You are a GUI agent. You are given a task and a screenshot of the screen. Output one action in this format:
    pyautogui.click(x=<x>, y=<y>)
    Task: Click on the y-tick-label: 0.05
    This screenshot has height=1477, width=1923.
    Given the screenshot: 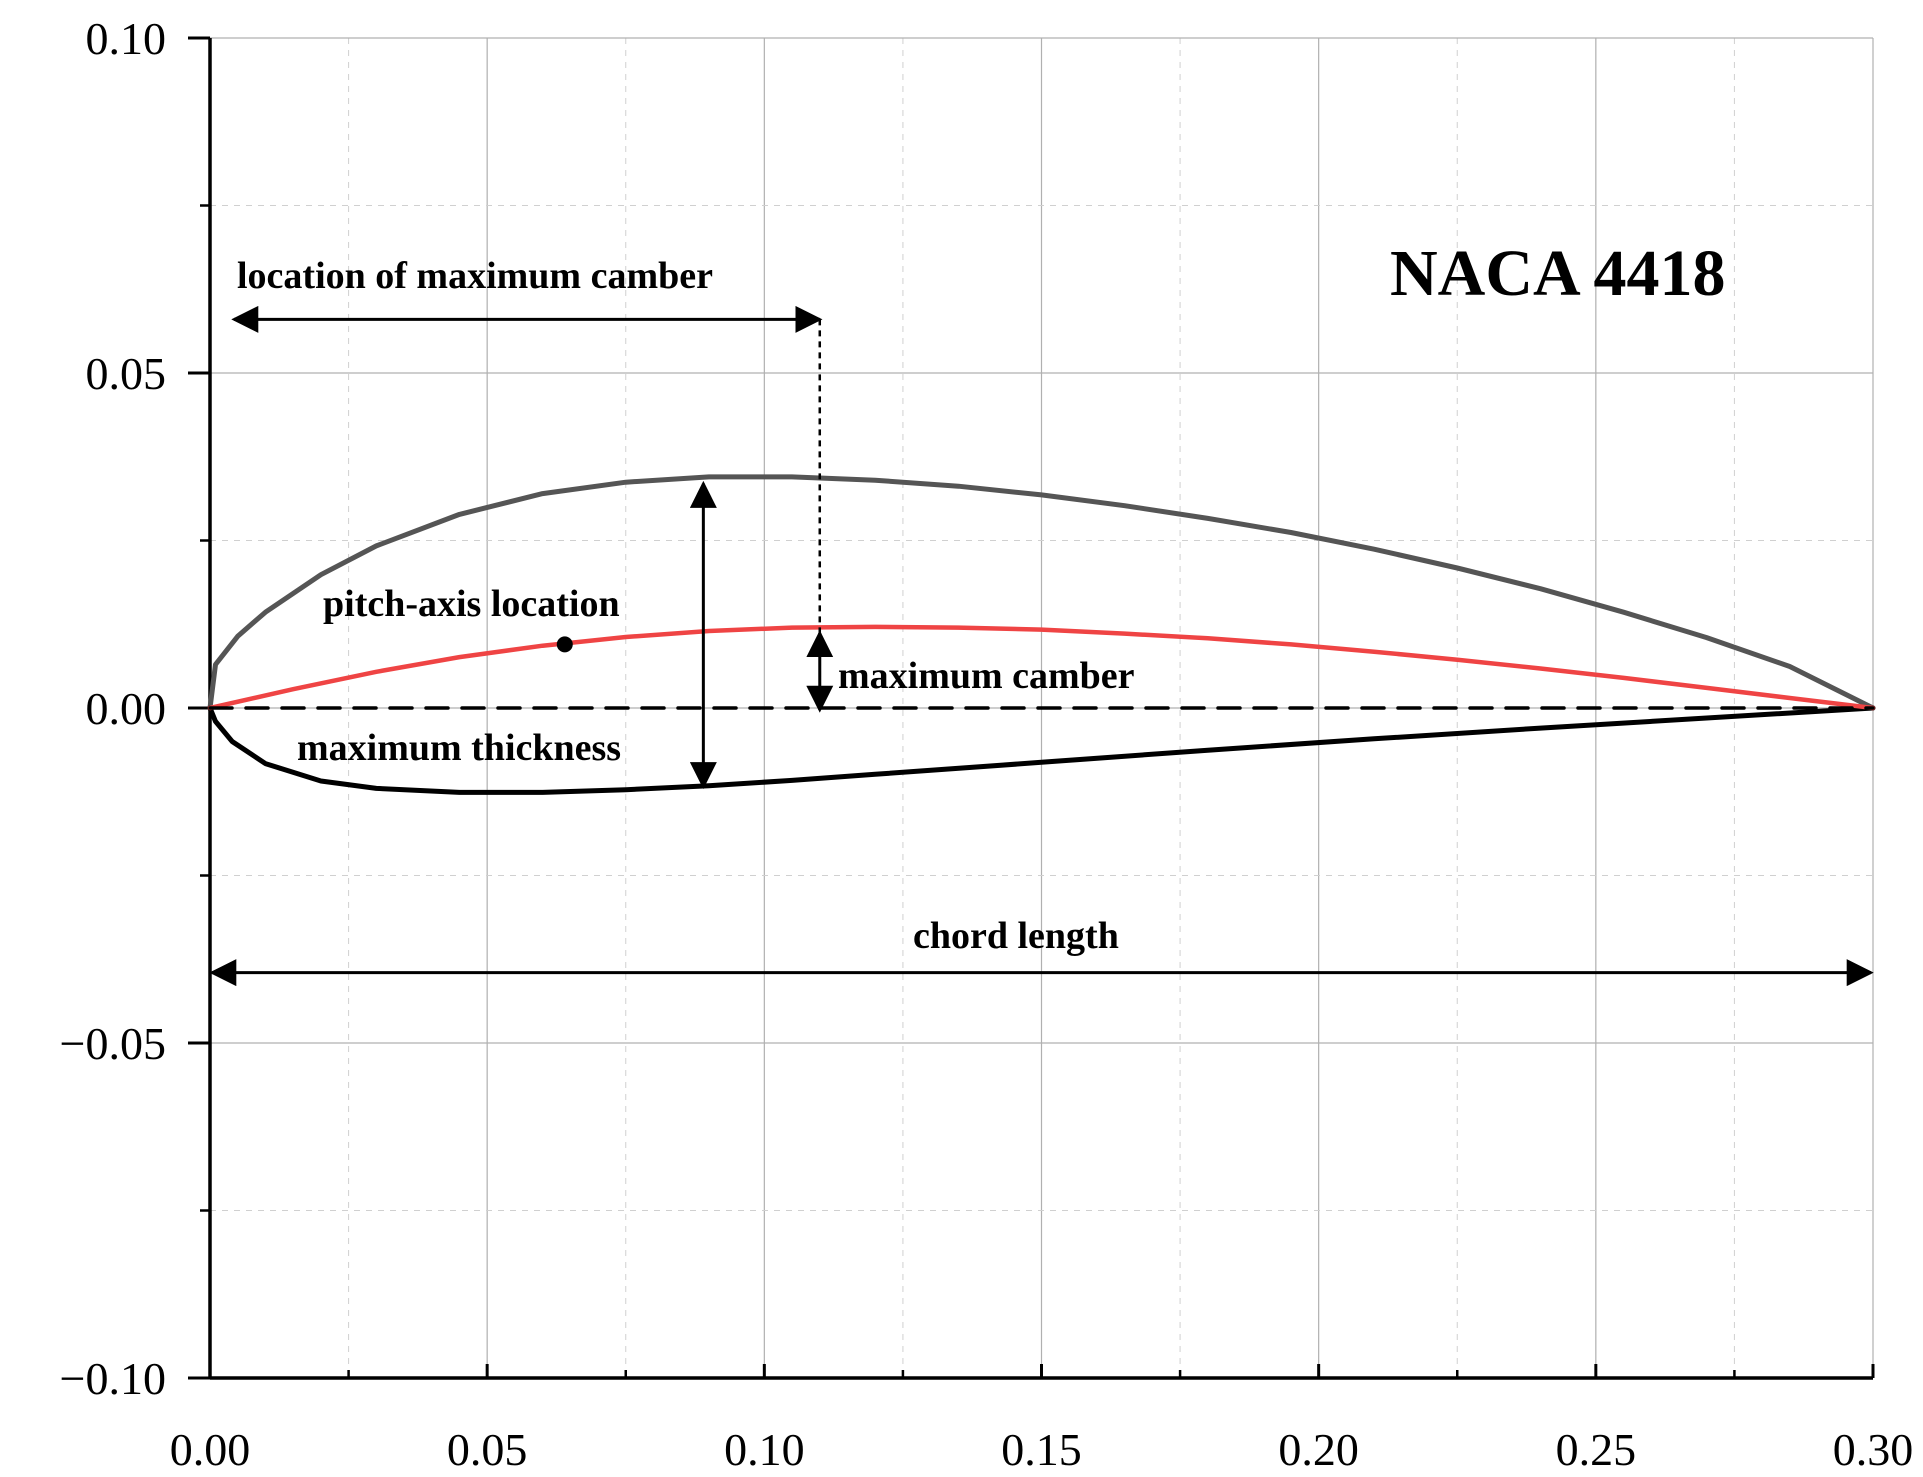 What is the action you would take?
    pyautogui.click(x=126, y=373)
    